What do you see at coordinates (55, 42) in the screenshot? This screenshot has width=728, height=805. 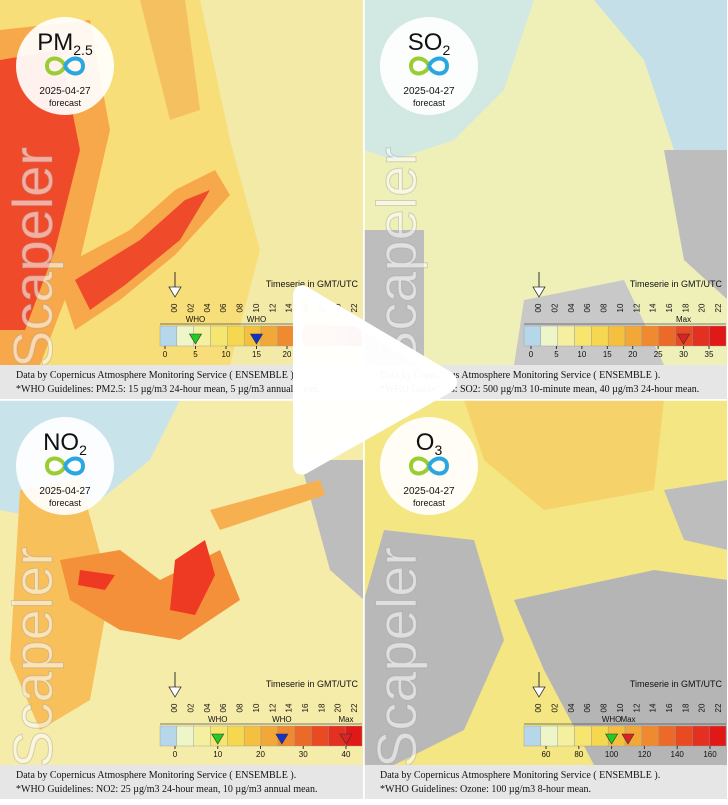 I see `pollutant-name: PM` at bounding box center [55, 42].